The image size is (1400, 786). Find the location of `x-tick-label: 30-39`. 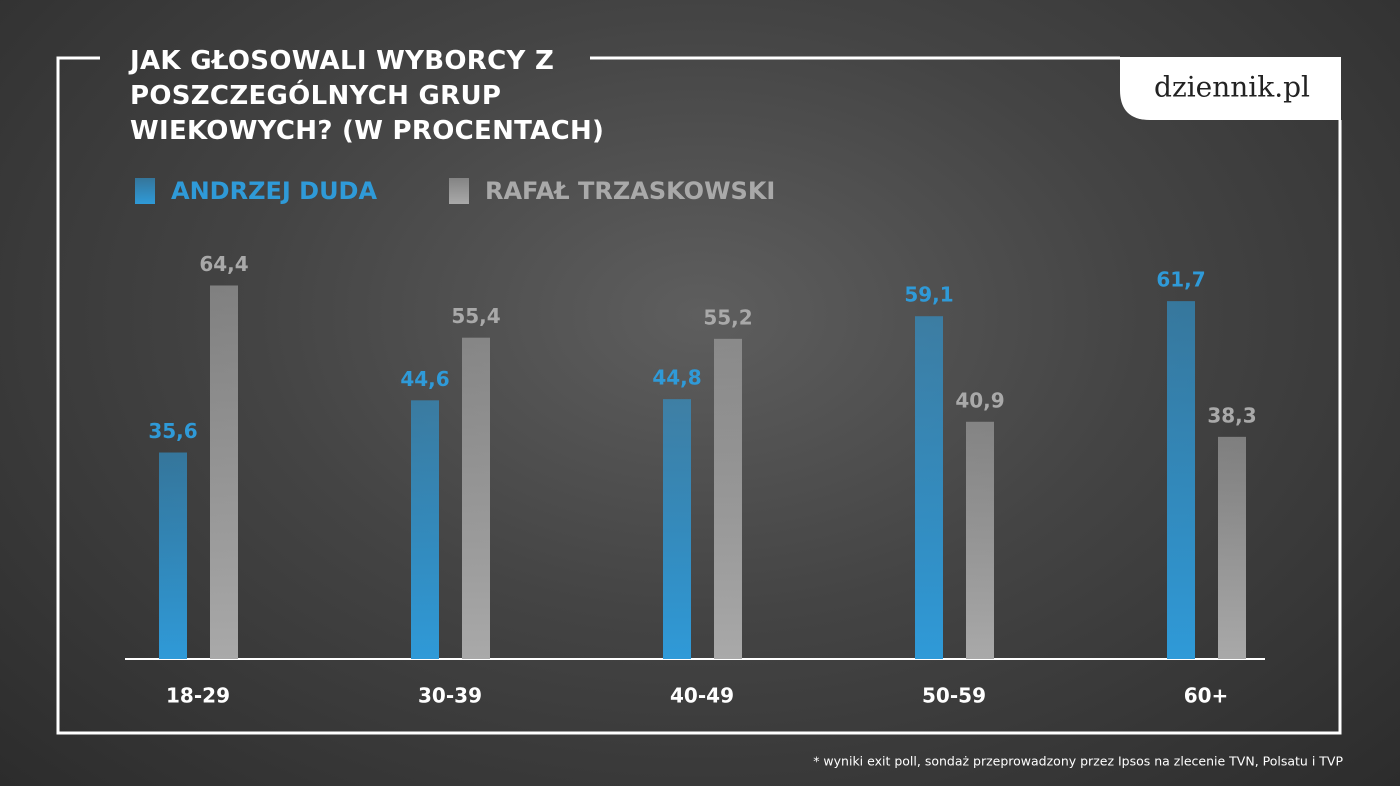

x-tick-label: 30-39 is located at coordinates (450, 696).